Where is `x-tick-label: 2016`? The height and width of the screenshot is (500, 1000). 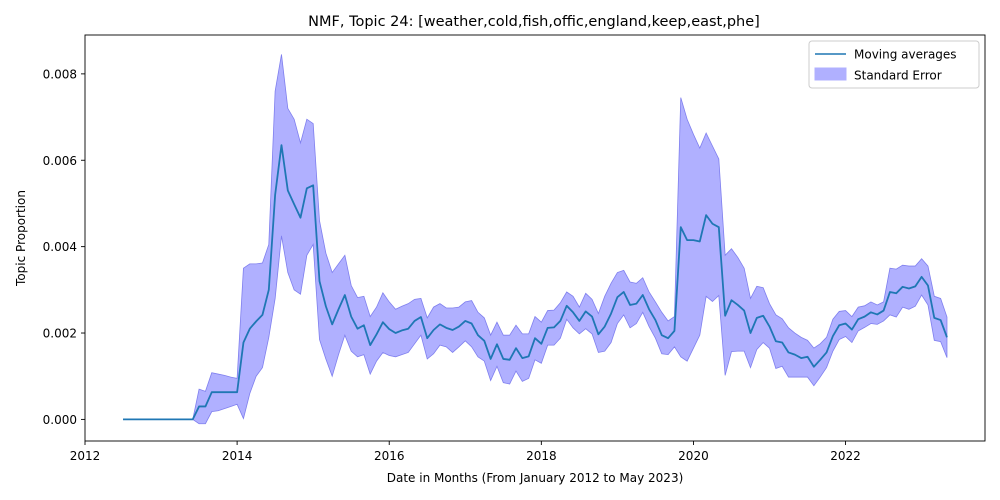 x-tick-label: 2016 is located at coordinates (389, 456).